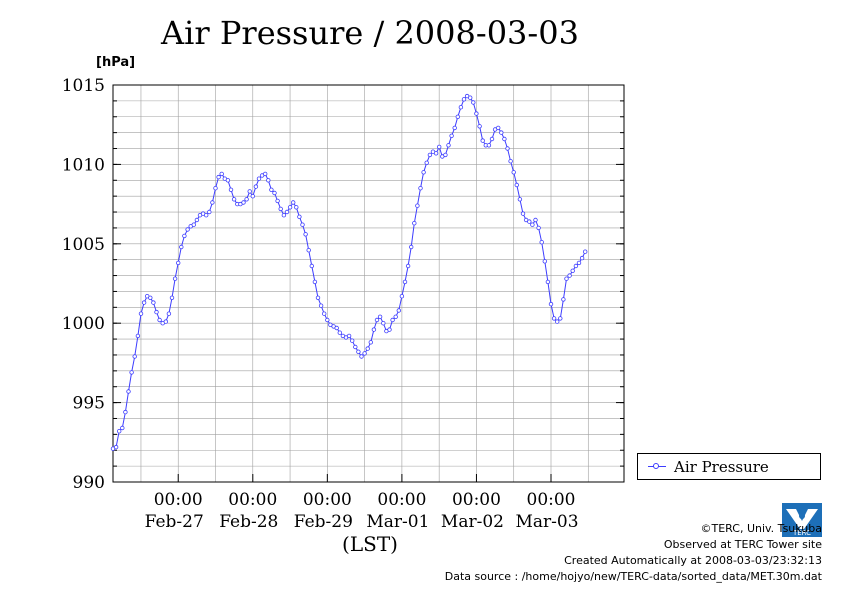 This screenshot has width=842, height=595. I want to click on legend-marker-icon, so click(656, 466).